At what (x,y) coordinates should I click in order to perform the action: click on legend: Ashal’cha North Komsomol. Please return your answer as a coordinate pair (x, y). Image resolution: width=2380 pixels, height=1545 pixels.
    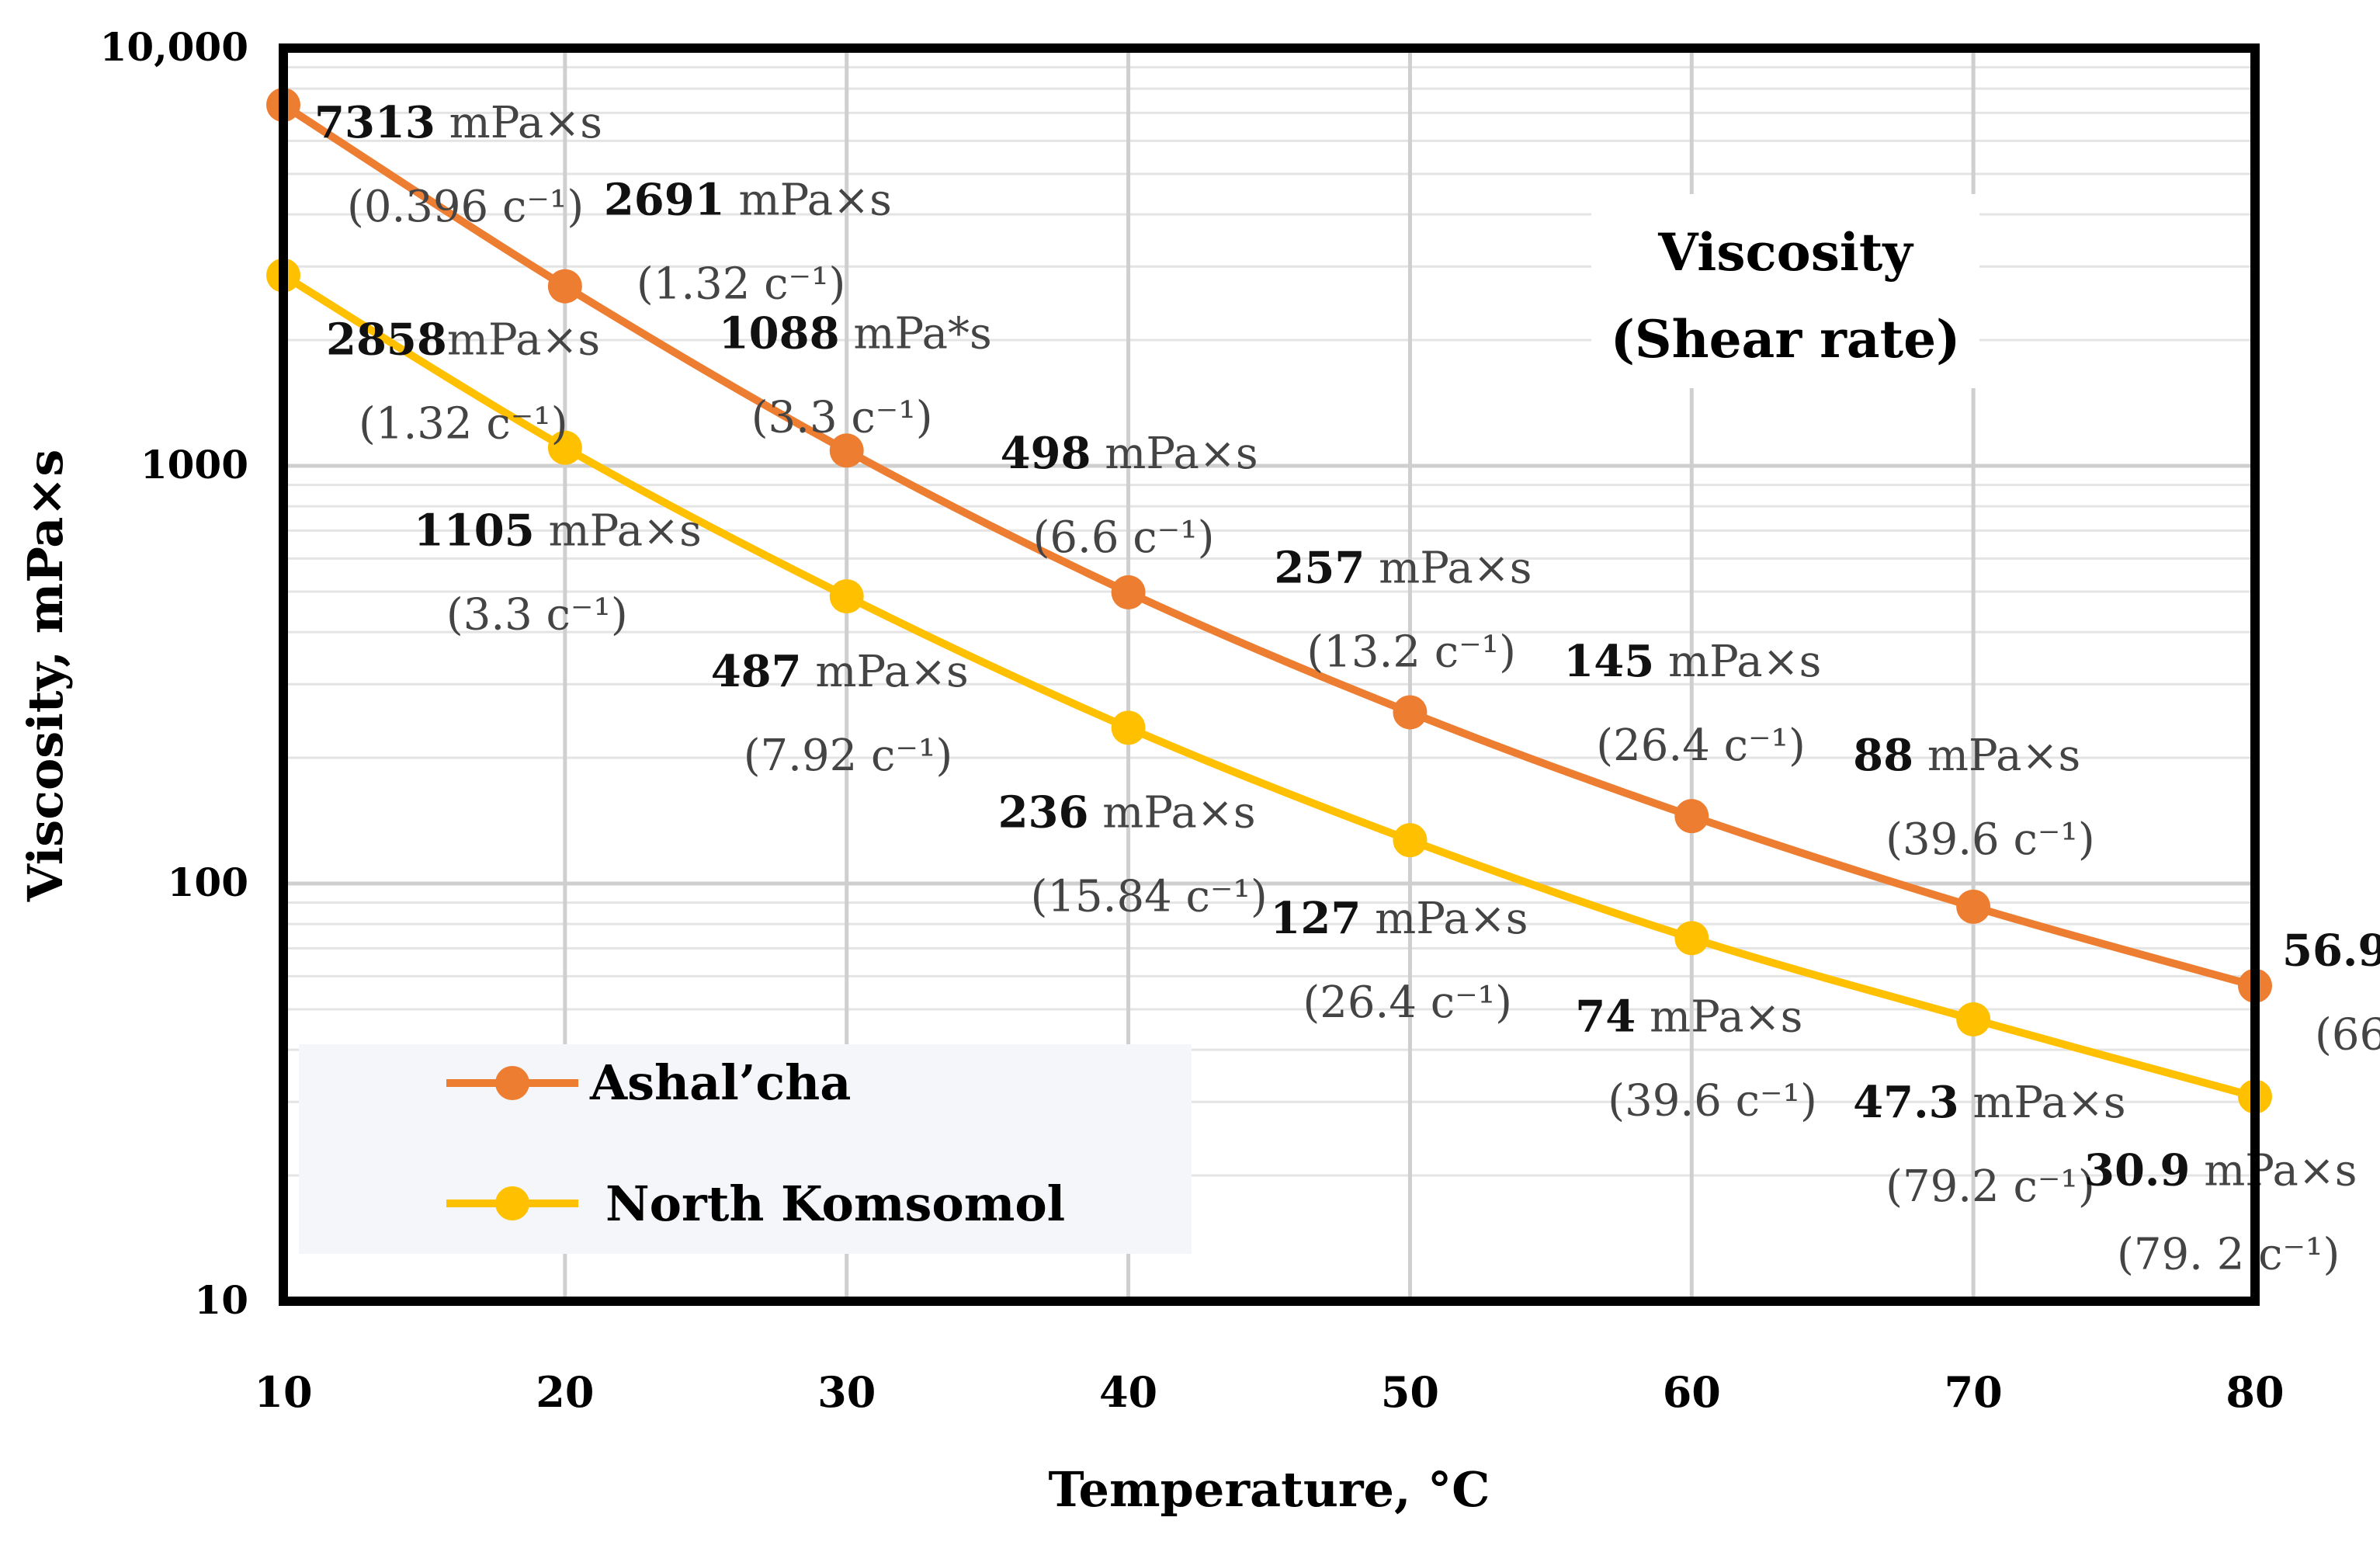
    Looking at the image, I should click on (745, 1149).